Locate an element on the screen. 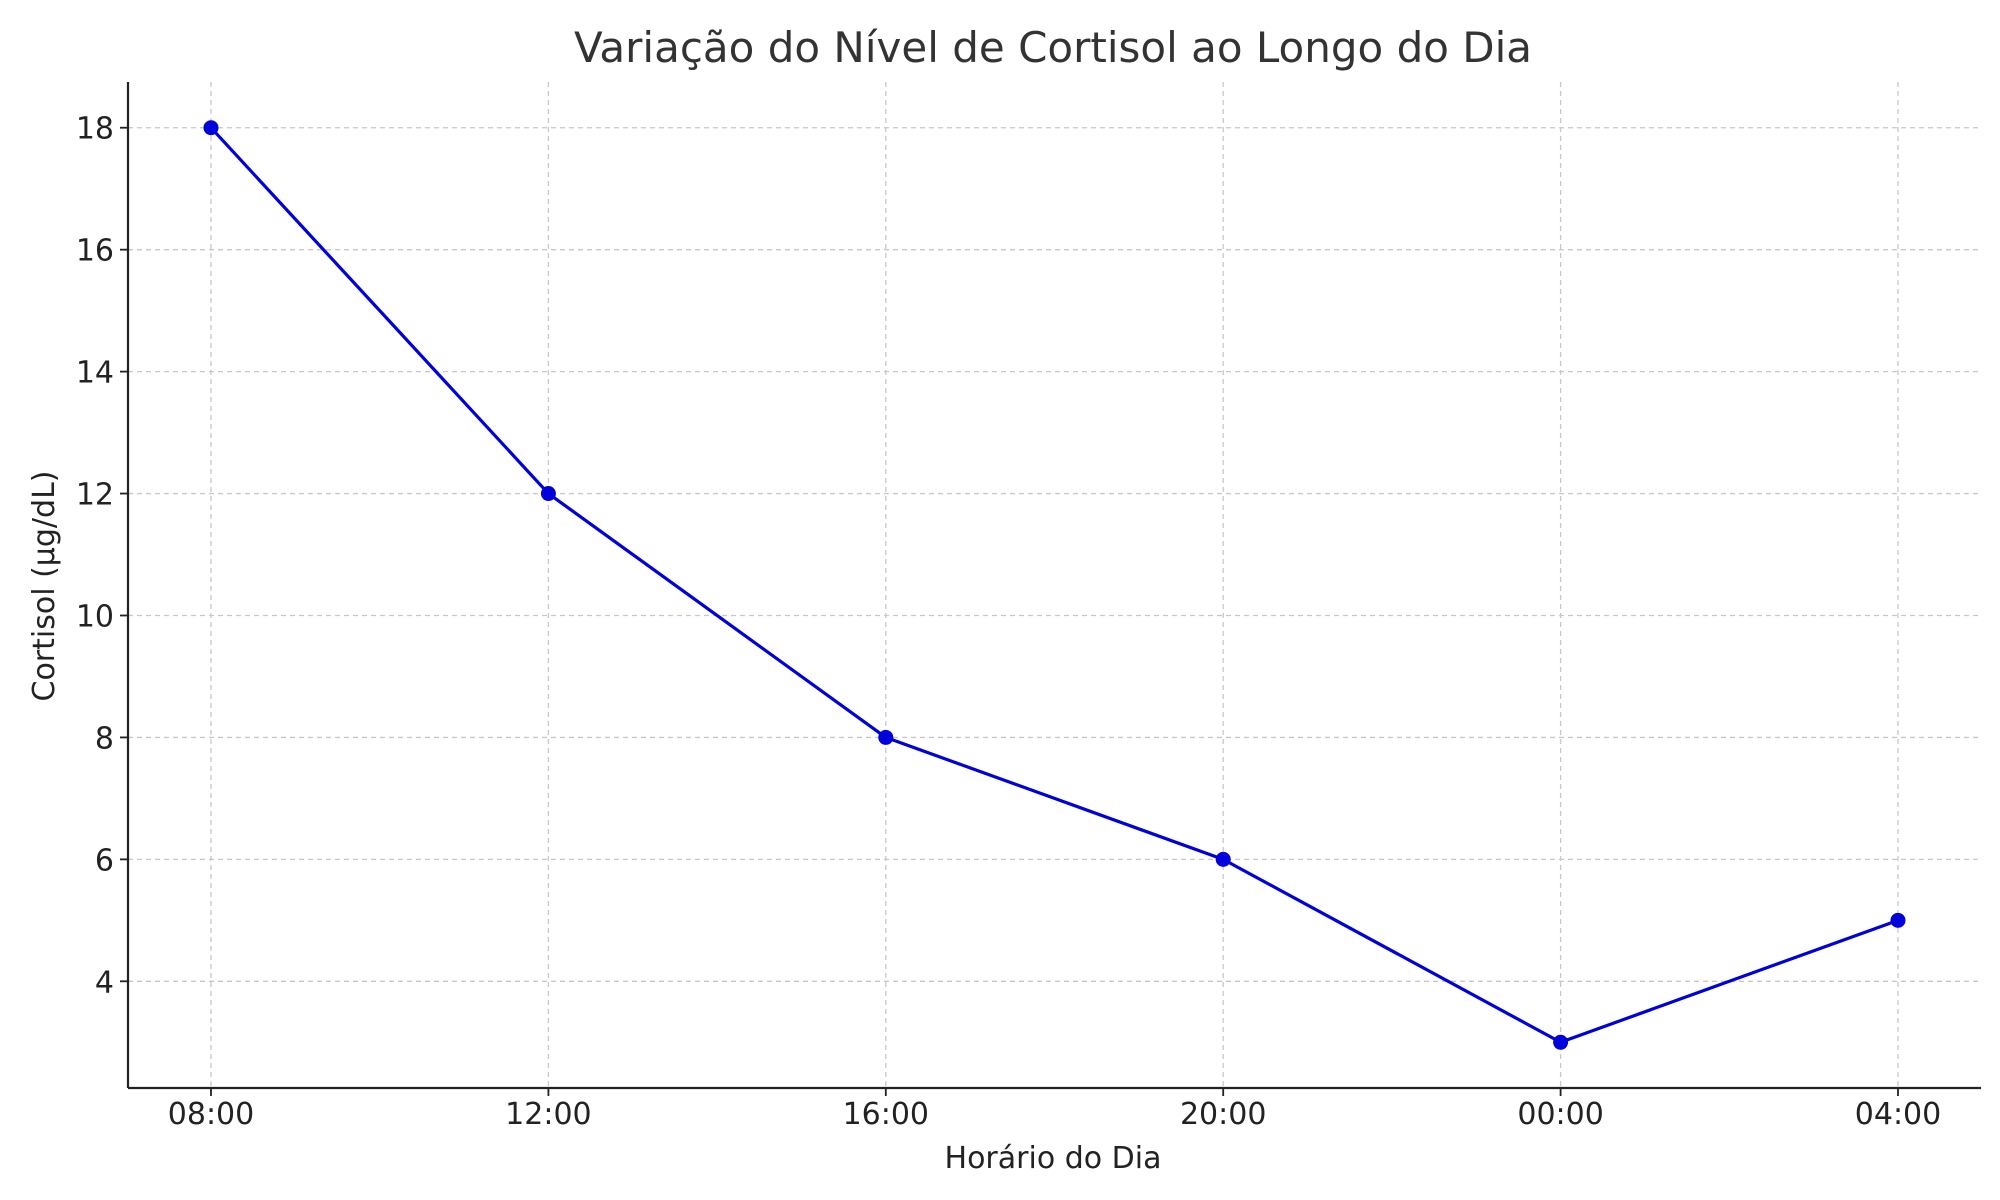 The image size is (2000, 1200). y-tick-label: 8 is located at coordinates (104, 738).